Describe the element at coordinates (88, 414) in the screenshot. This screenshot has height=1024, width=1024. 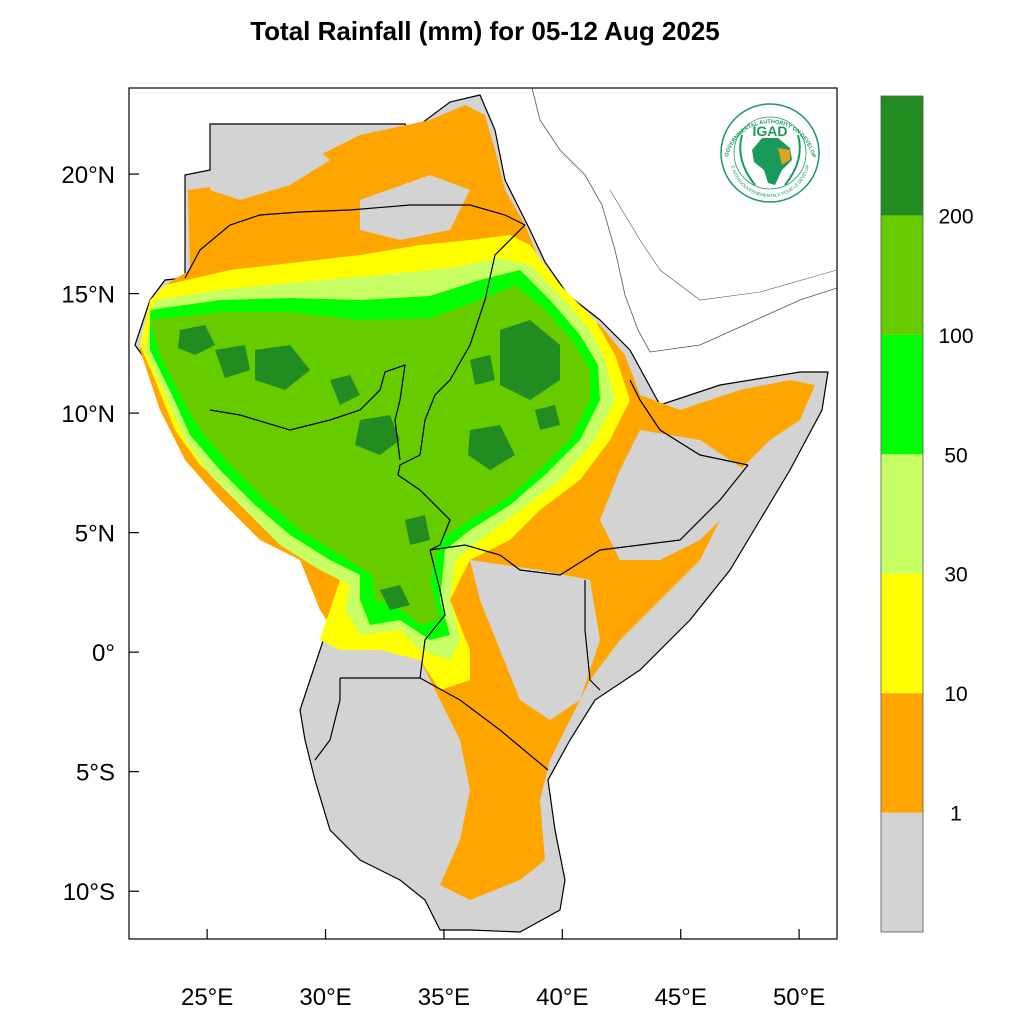
I see `y-tick-label: 10°N` at that location.